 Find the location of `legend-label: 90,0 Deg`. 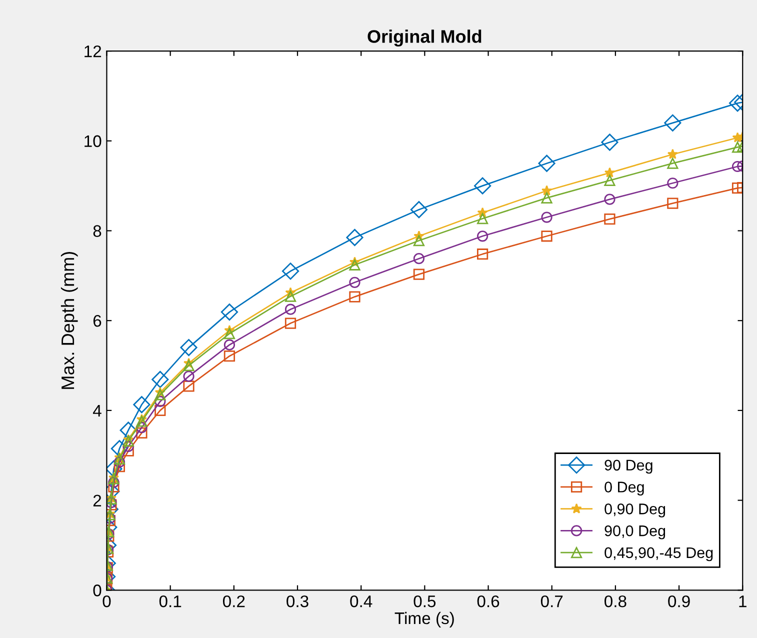

legend-label: 90,0 Deg is located at coordinates (635, 532).